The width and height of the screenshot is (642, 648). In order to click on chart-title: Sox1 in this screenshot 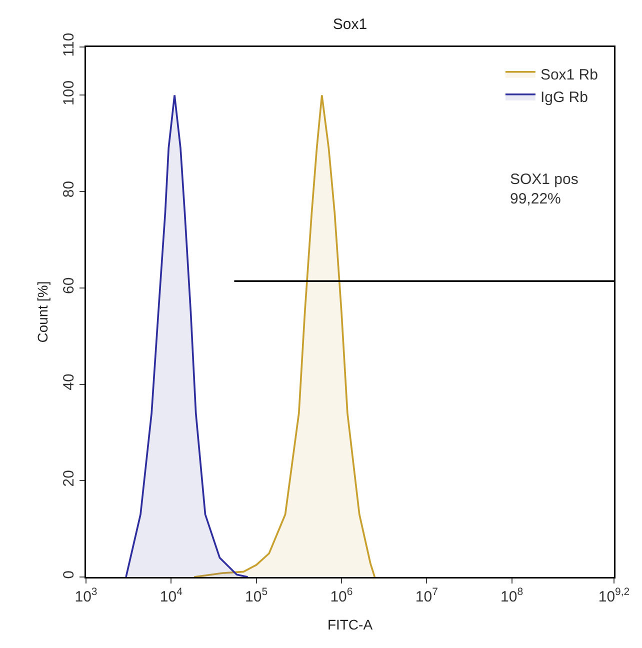, I will do `click(350, 25)`.